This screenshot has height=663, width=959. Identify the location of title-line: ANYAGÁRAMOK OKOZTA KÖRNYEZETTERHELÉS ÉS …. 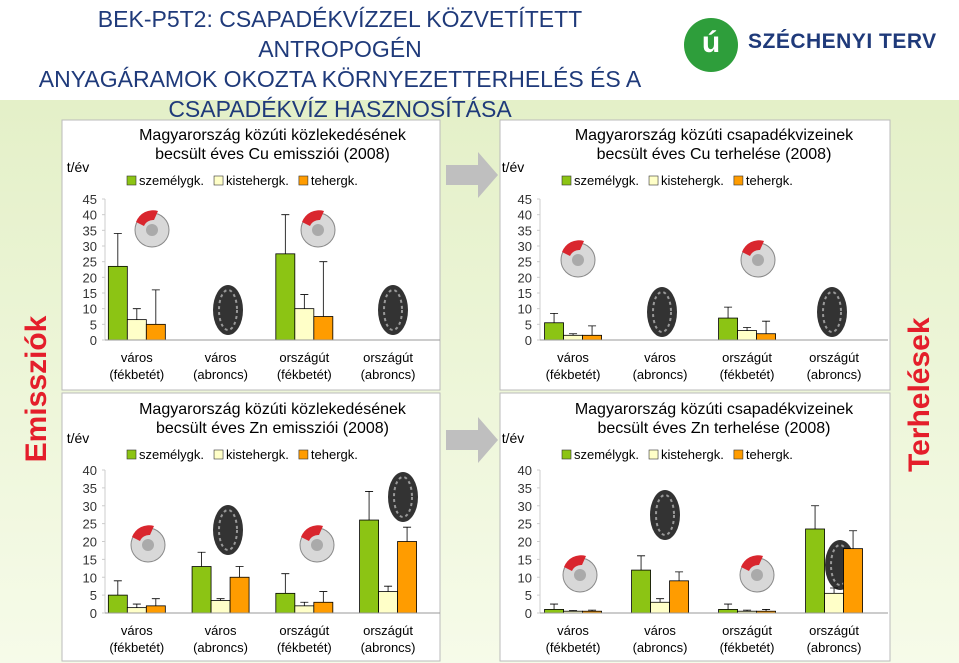
(340, 79).